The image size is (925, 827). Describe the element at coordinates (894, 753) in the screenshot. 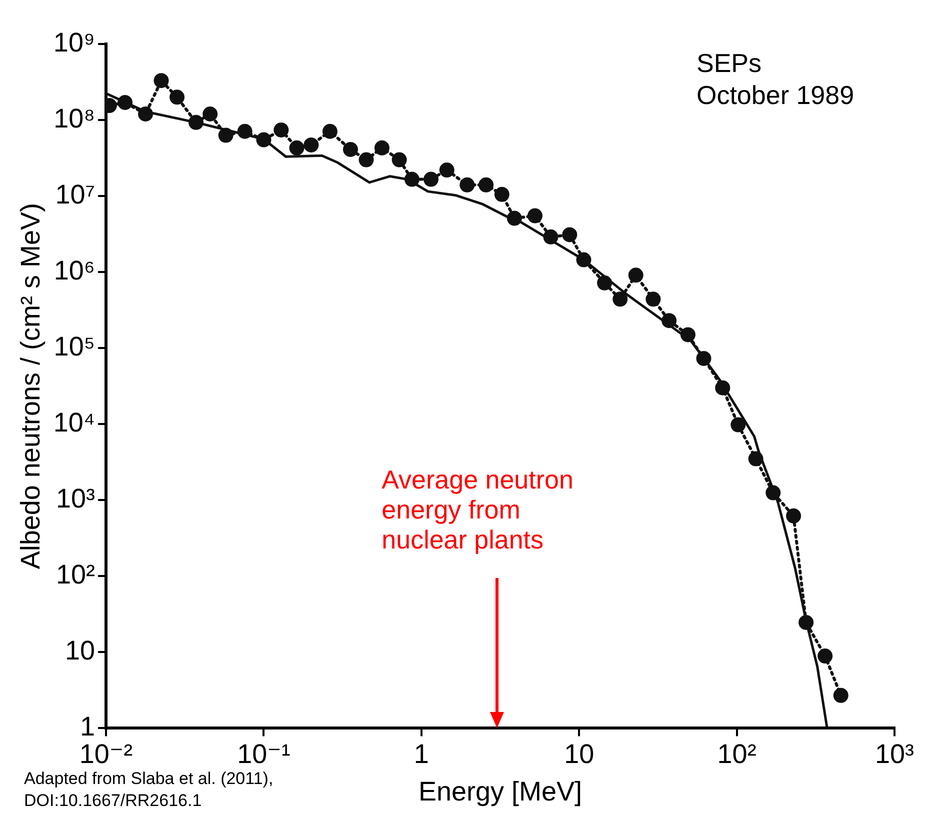

I see `x-tick-label: 10³` at that location.